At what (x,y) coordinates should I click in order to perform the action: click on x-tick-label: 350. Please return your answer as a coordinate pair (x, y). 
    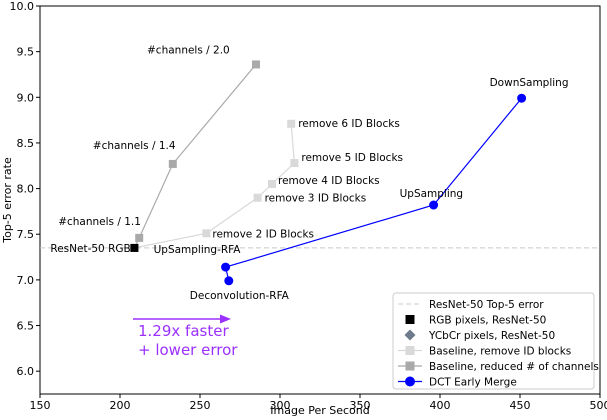
    Looking at the image, I should click on (360, 405).